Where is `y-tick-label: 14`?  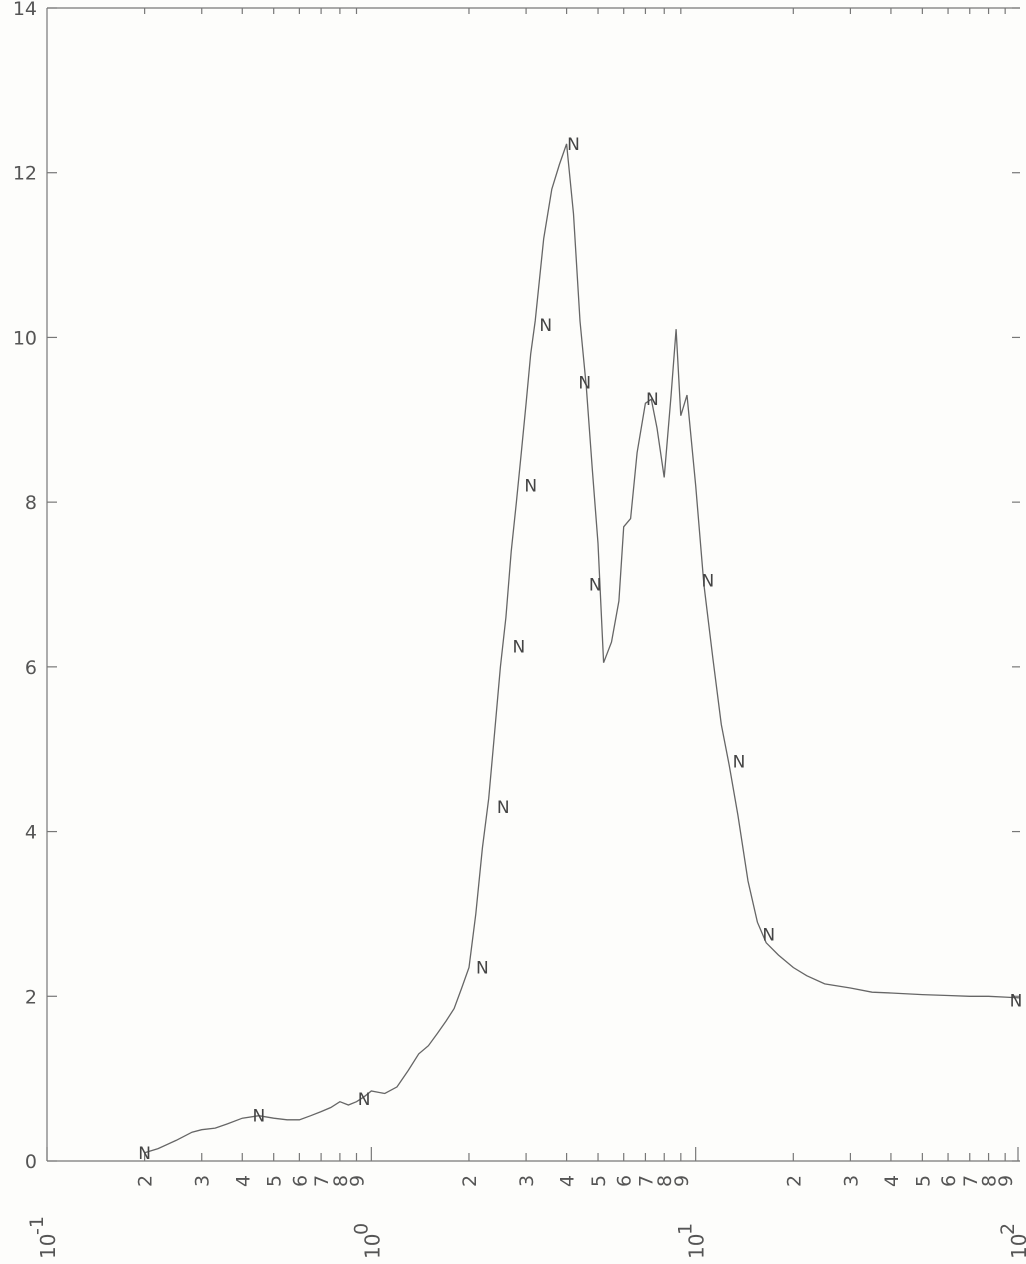 y-tick-label: 14 is located at coordinates (25, 10).